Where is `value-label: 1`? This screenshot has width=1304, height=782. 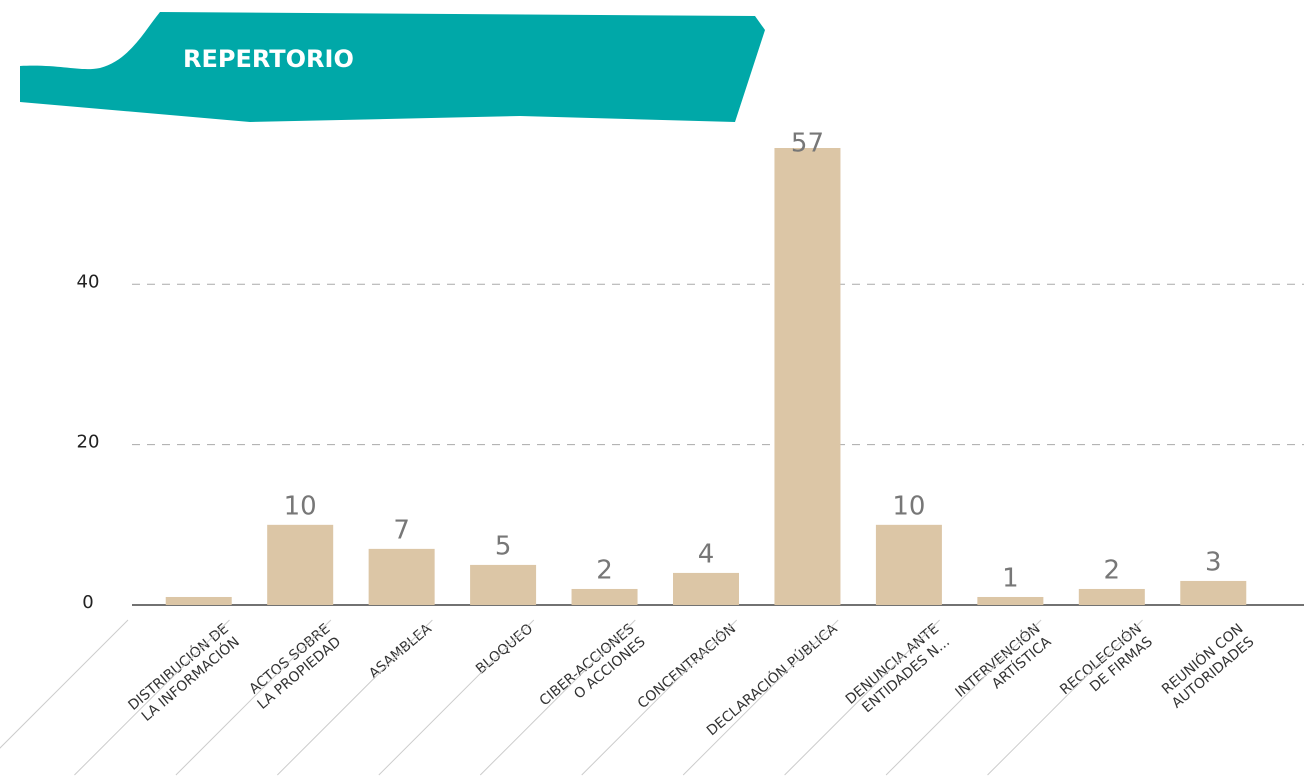 value-label: 1 is located at coordinates (1010, 578).